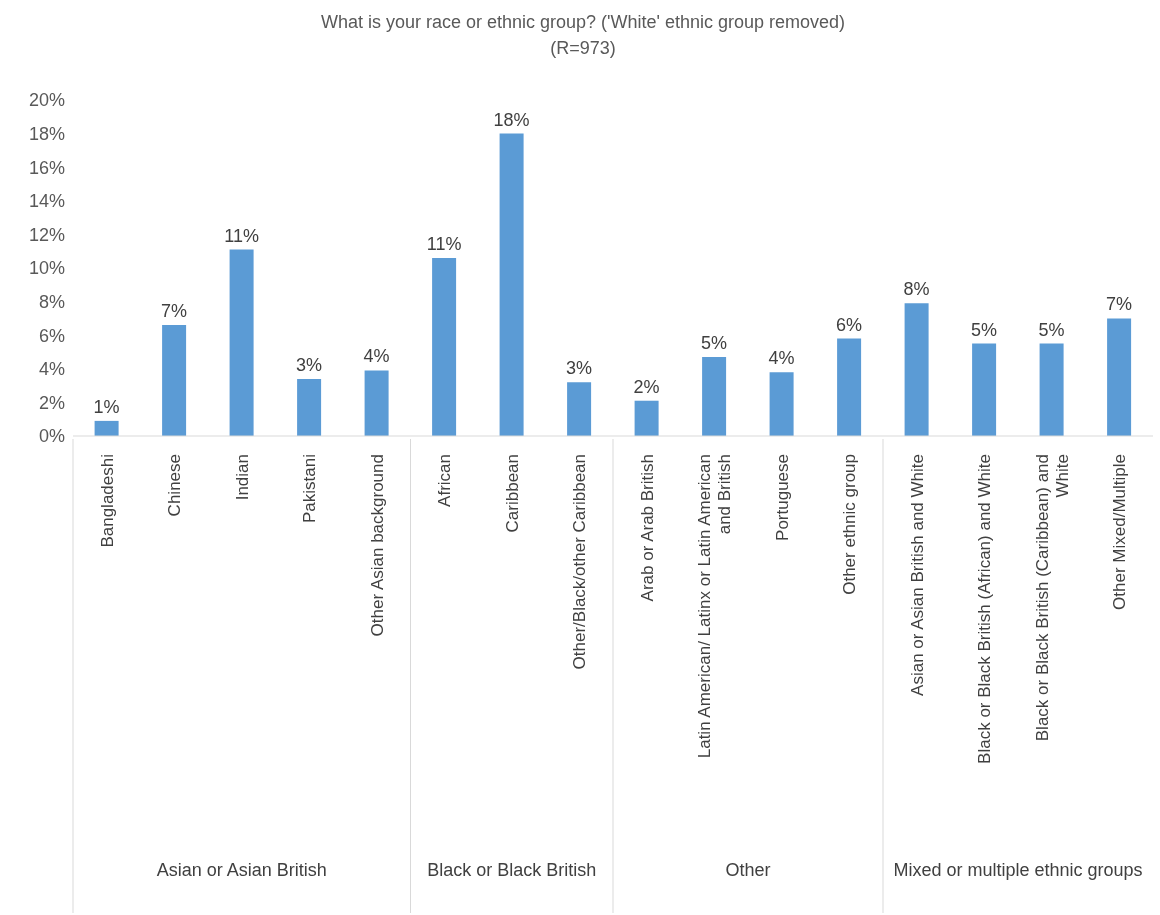 This screenshot has height=915, width=1160. Describe the element at coordinates (51, 436) in the screenshot. I see `y-tick-label: 0%` at that location.